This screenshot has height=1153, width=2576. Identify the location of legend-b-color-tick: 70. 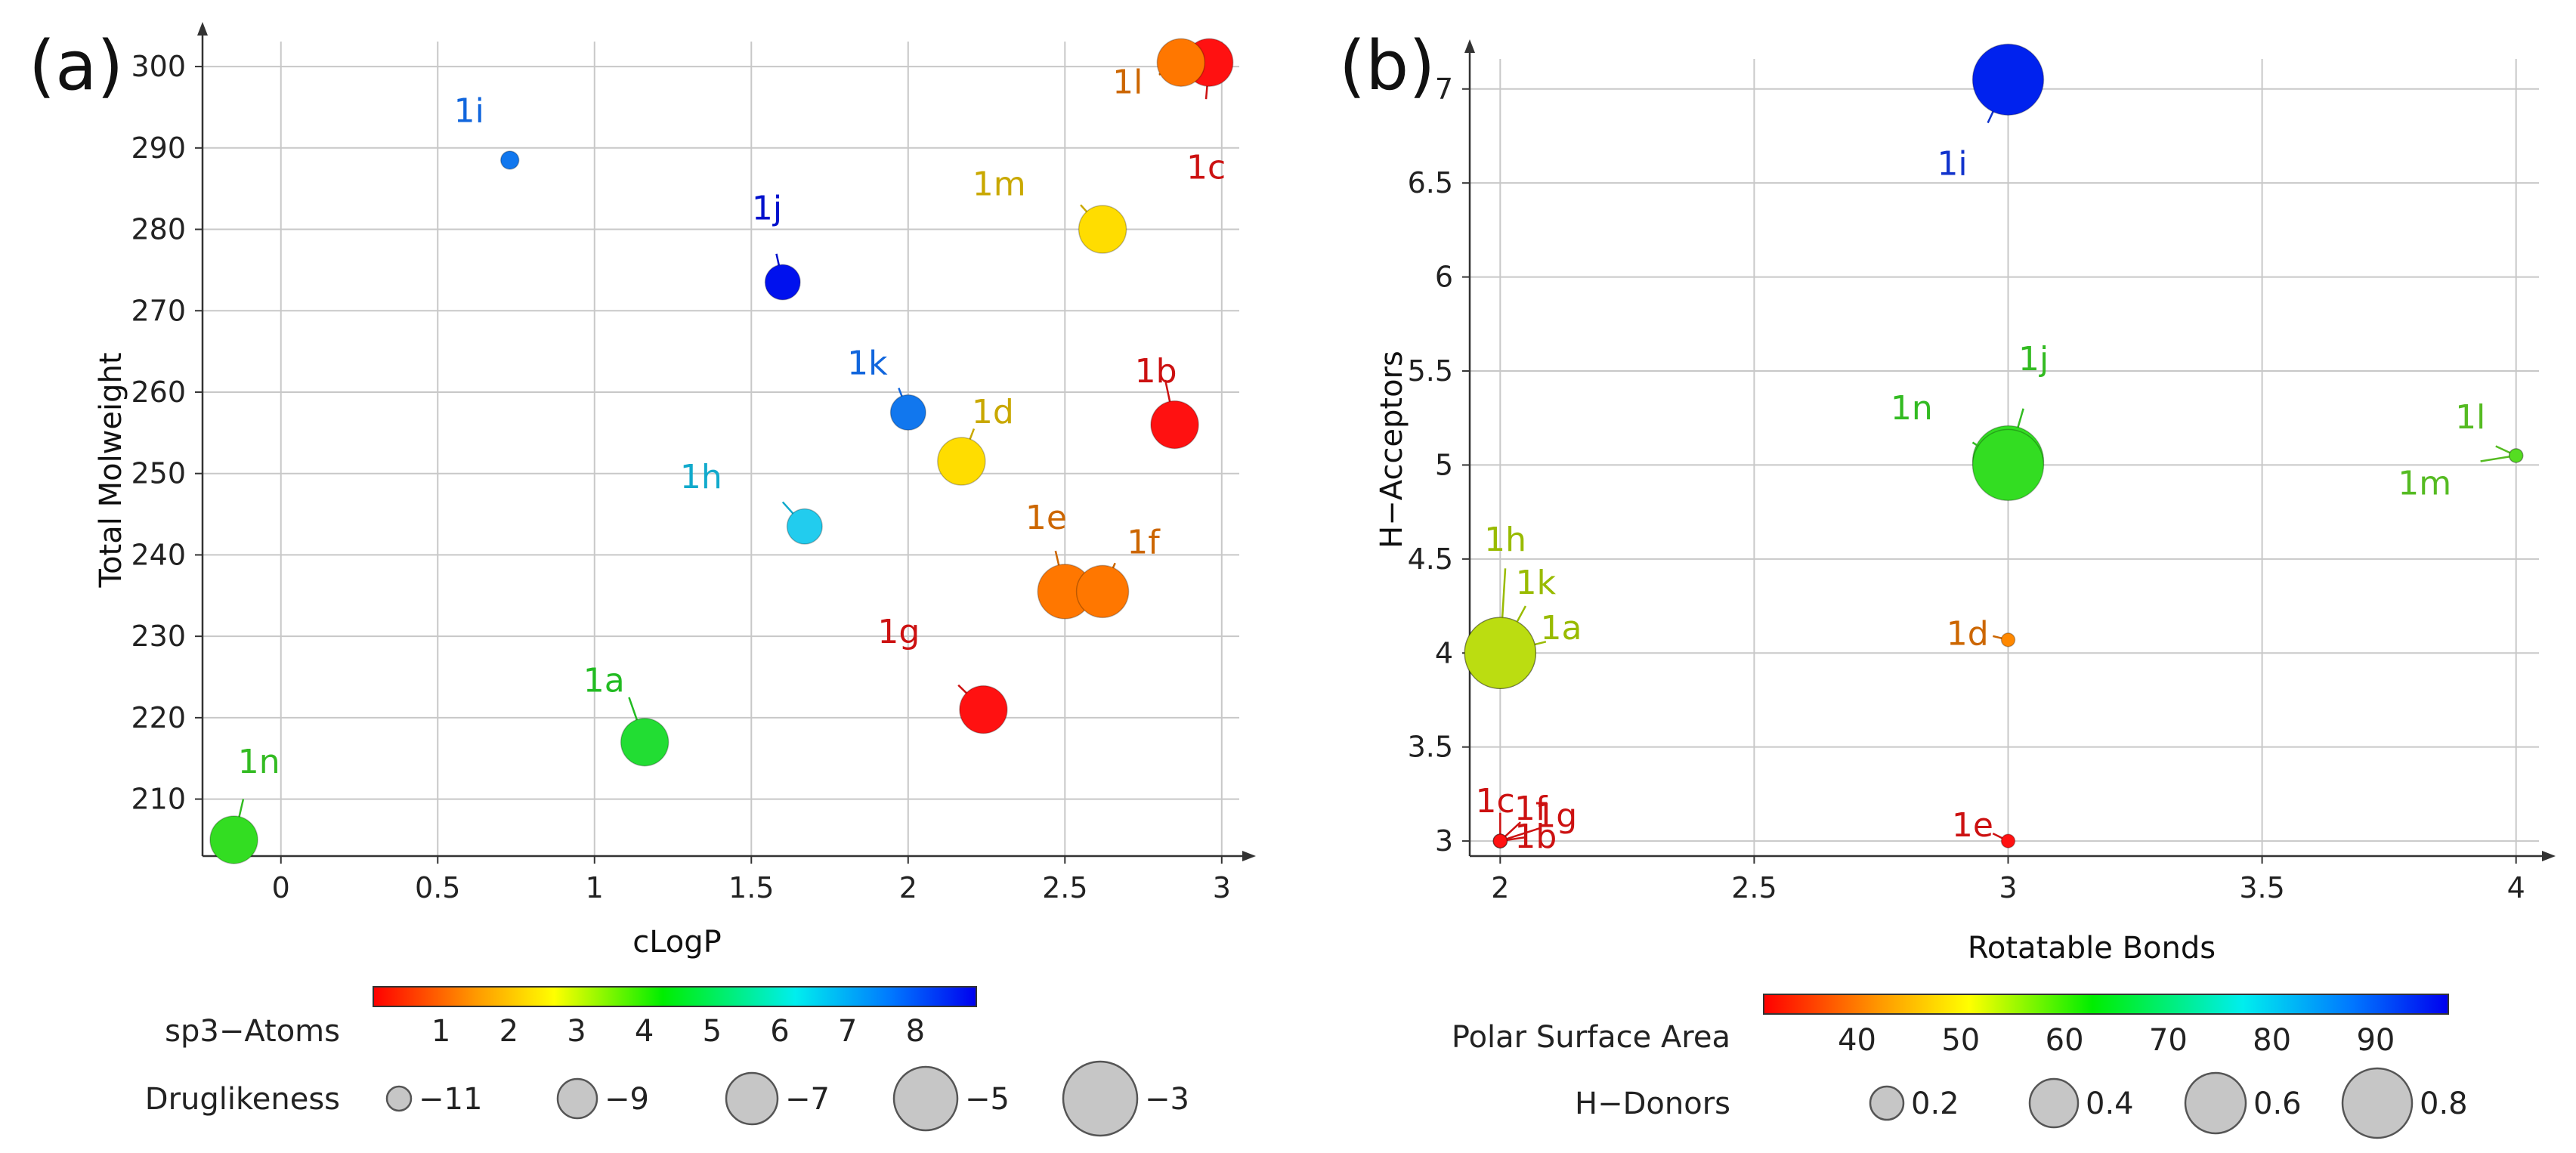
(2168, 1040).